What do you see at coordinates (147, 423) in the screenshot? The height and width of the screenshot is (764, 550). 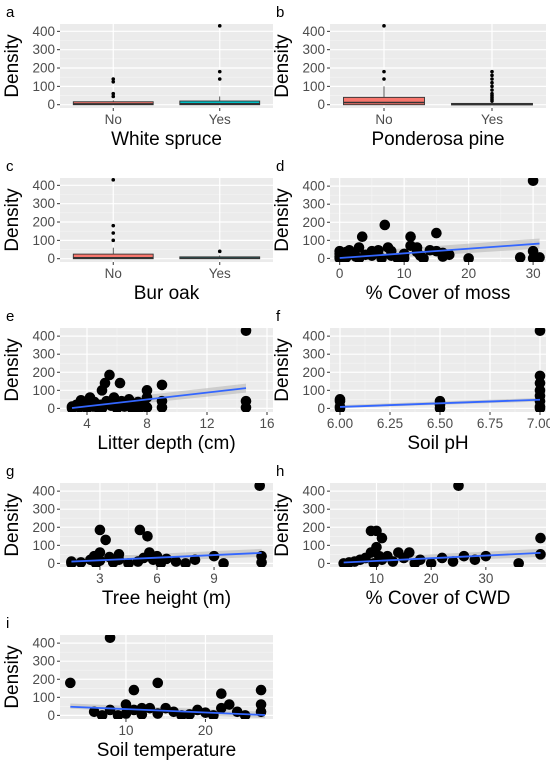 I see `x-tick-label: 8` at bounding box center [147, 423].